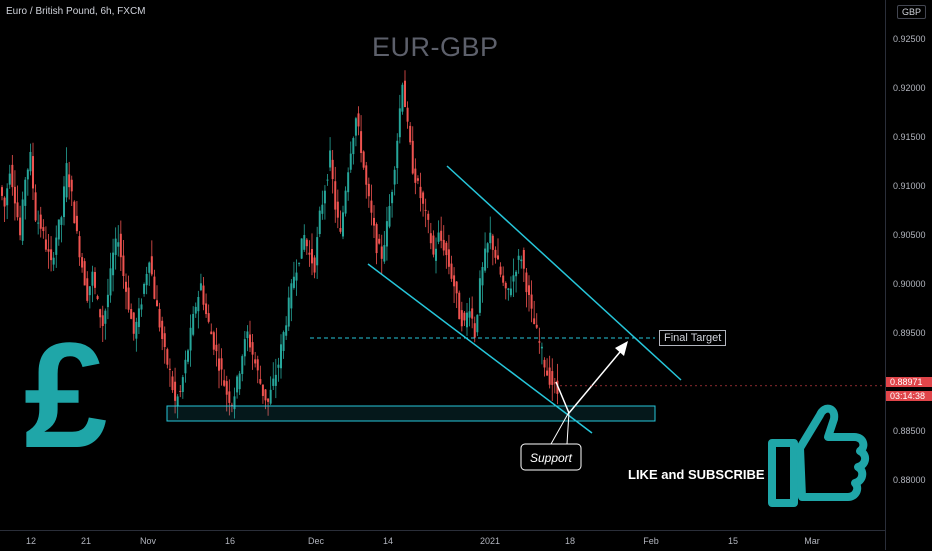  I want to click on time-axis: 12 21 Nov 16 Dec 14 2021 18 Feb 15 Mar, so click(442, 540).